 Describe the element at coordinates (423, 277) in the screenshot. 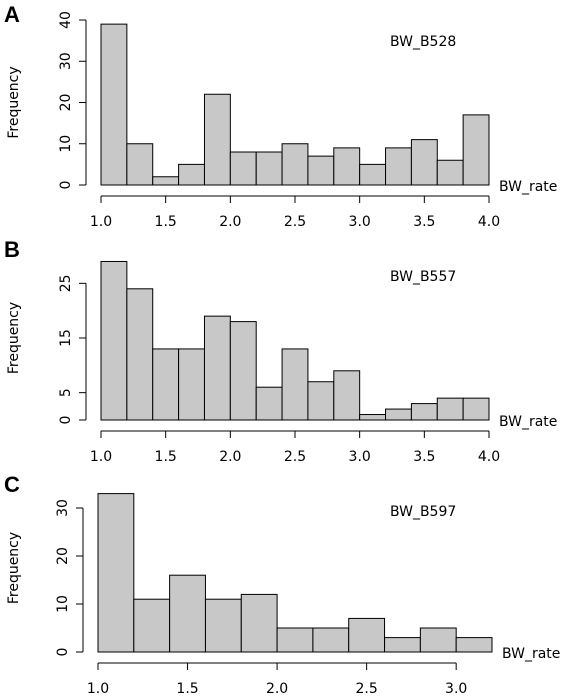

I see `panel-title: BW_B557` at that location.